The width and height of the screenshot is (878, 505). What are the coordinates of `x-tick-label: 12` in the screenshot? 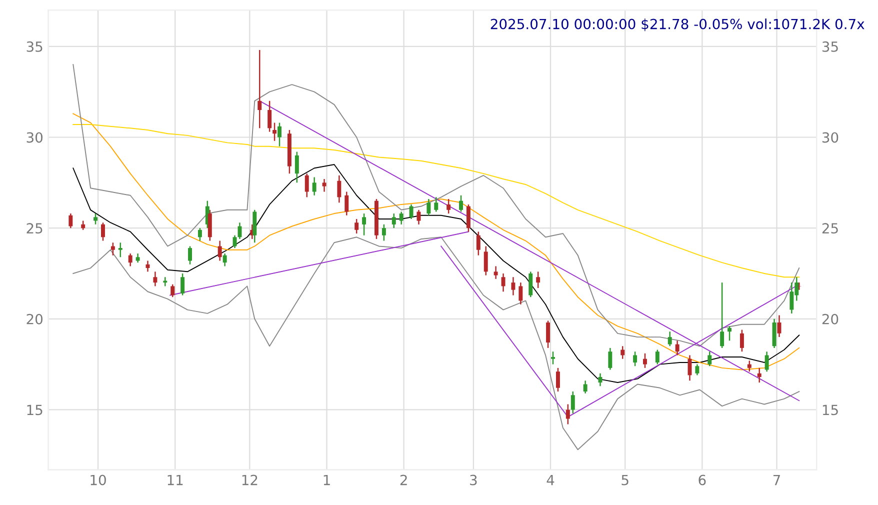 It's located at (250, 480).